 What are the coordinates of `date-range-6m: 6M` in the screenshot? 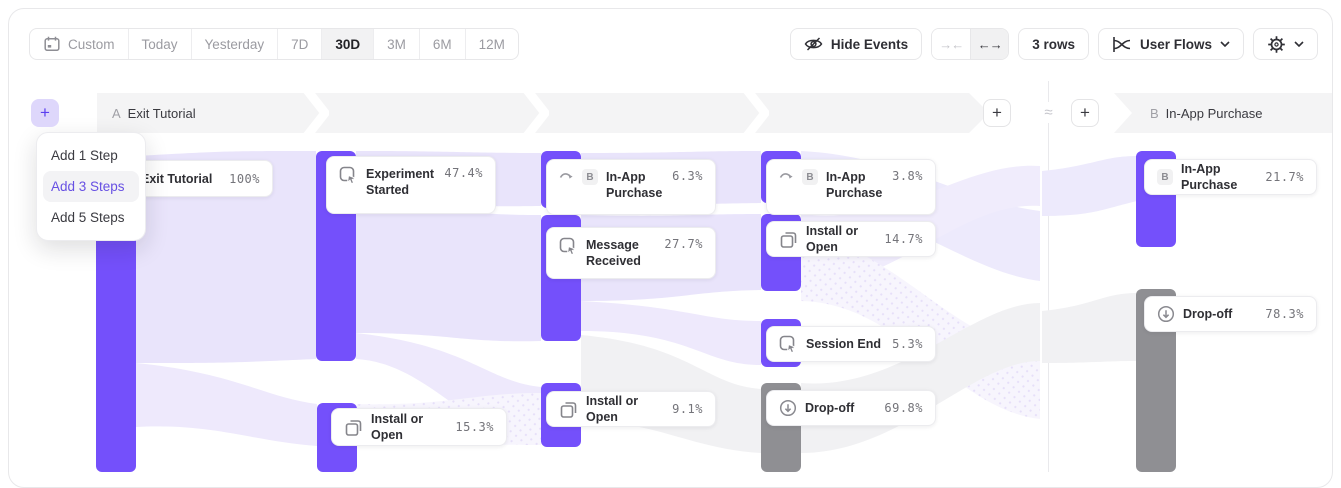 It's located at (441, 44).